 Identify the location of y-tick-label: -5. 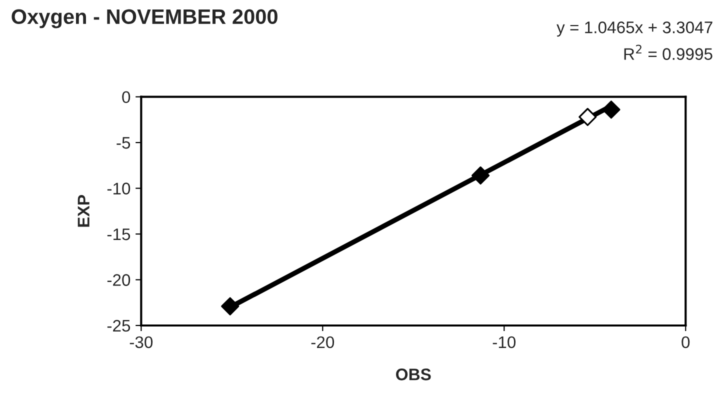
(123, 143).